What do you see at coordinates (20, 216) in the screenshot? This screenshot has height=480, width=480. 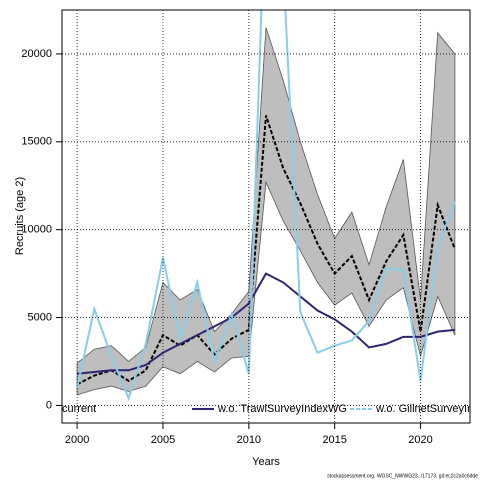 I see `y-axis-label: Recruits (age 2)` at bounding box center [20, 216].